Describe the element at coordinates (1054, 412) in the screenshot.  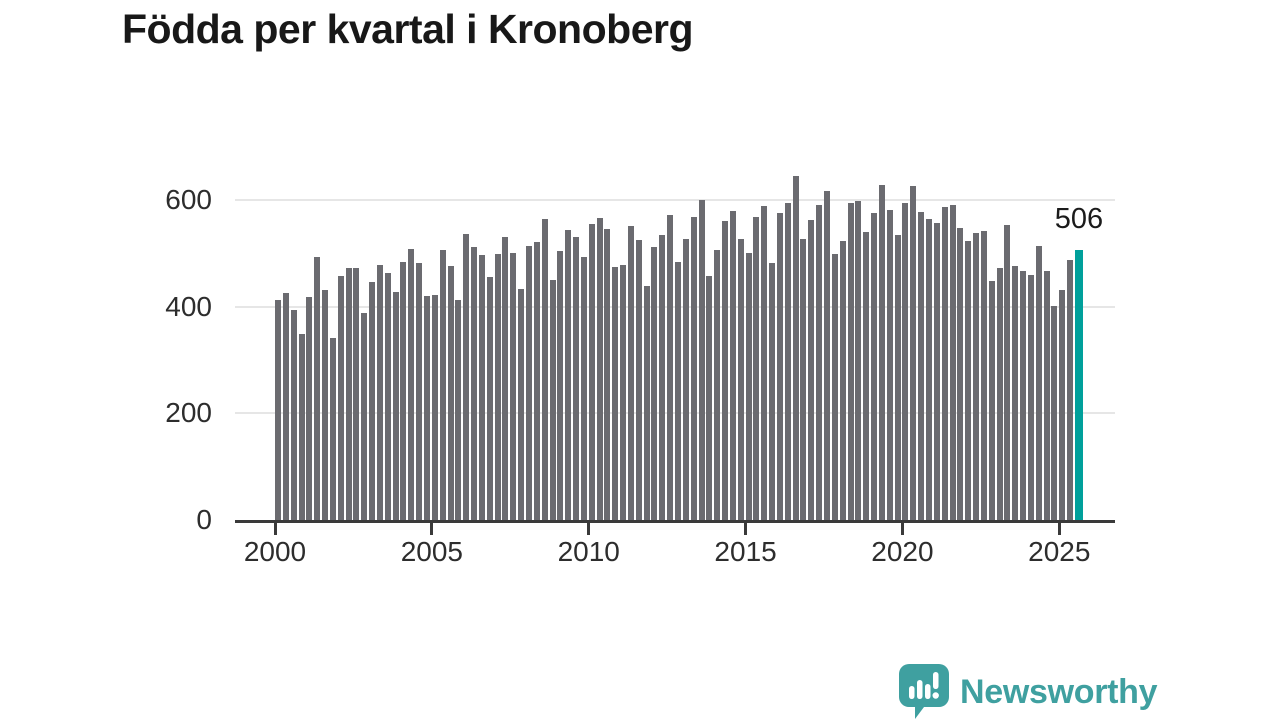
I see `bar-2024-q4` at that location.